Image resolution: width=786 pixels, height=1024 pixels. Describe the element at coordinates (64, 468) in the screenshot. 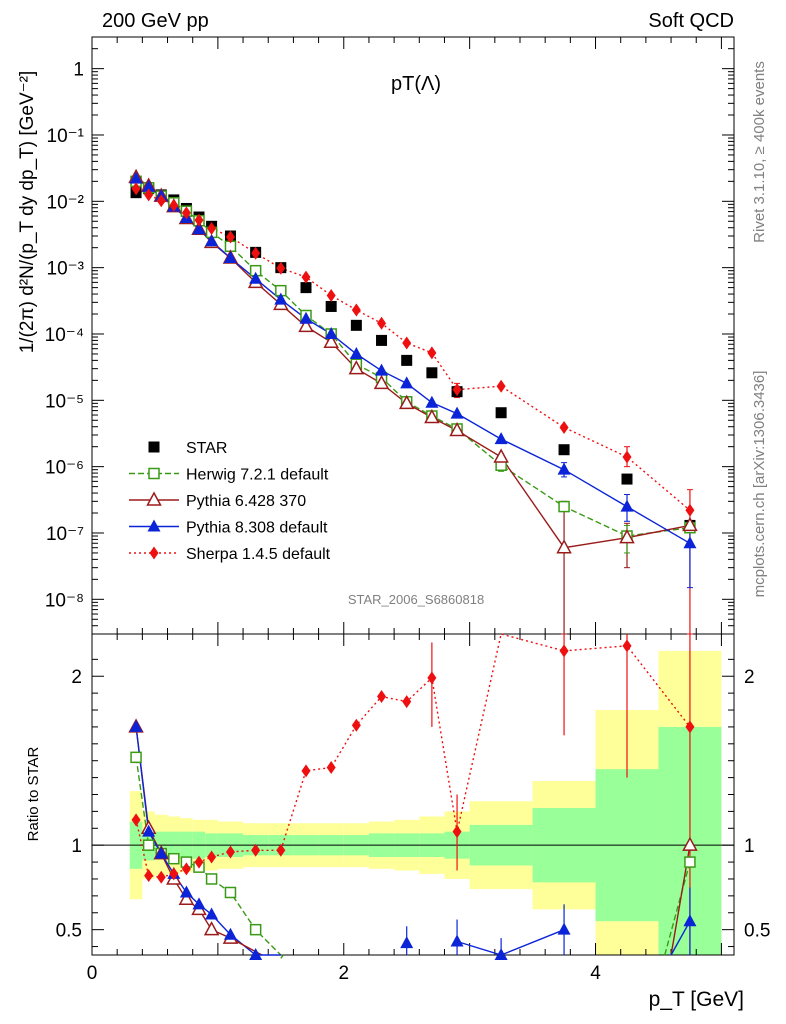

I see `y-tick-label: 10⁻⁶` at that location.